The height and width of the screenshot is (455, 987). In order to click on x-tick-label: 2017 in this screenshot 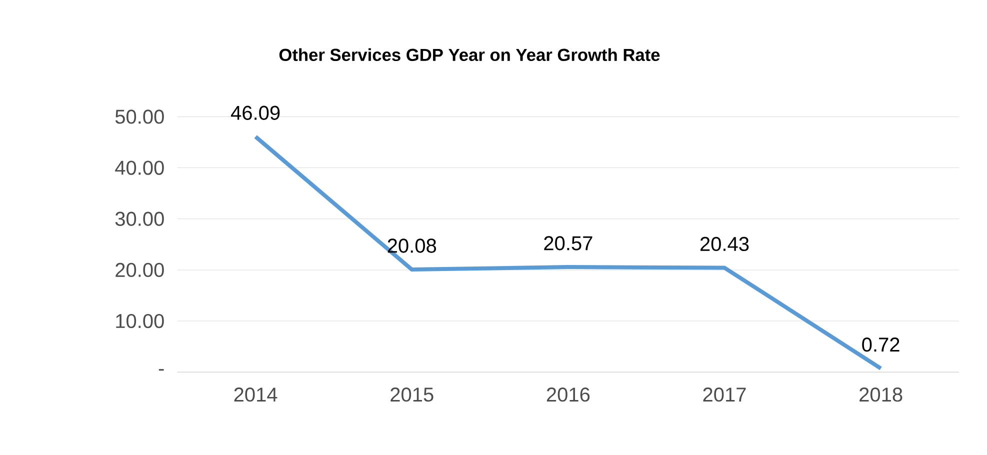, I will do `click(724, 395)`.